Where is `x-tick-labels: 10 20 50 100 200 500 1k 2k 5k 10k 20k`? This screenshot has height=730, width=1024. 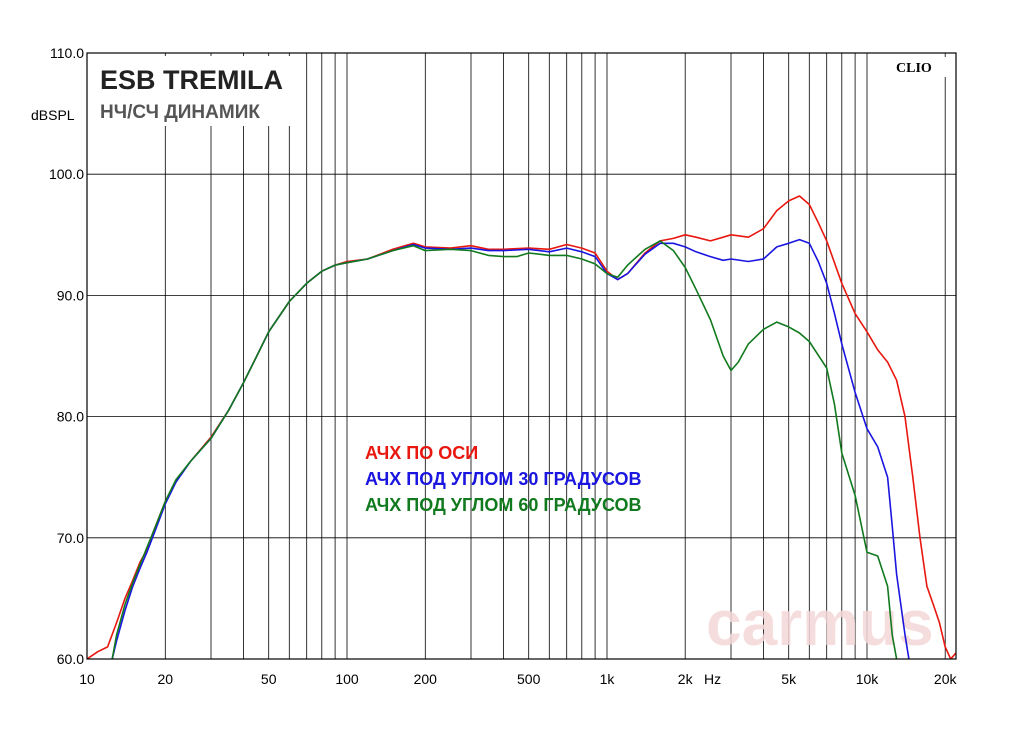 x-tick-labels: 10 20 50 100 200 500 1k 2k 5k 10k 20k is located at coordinates (518, 679).